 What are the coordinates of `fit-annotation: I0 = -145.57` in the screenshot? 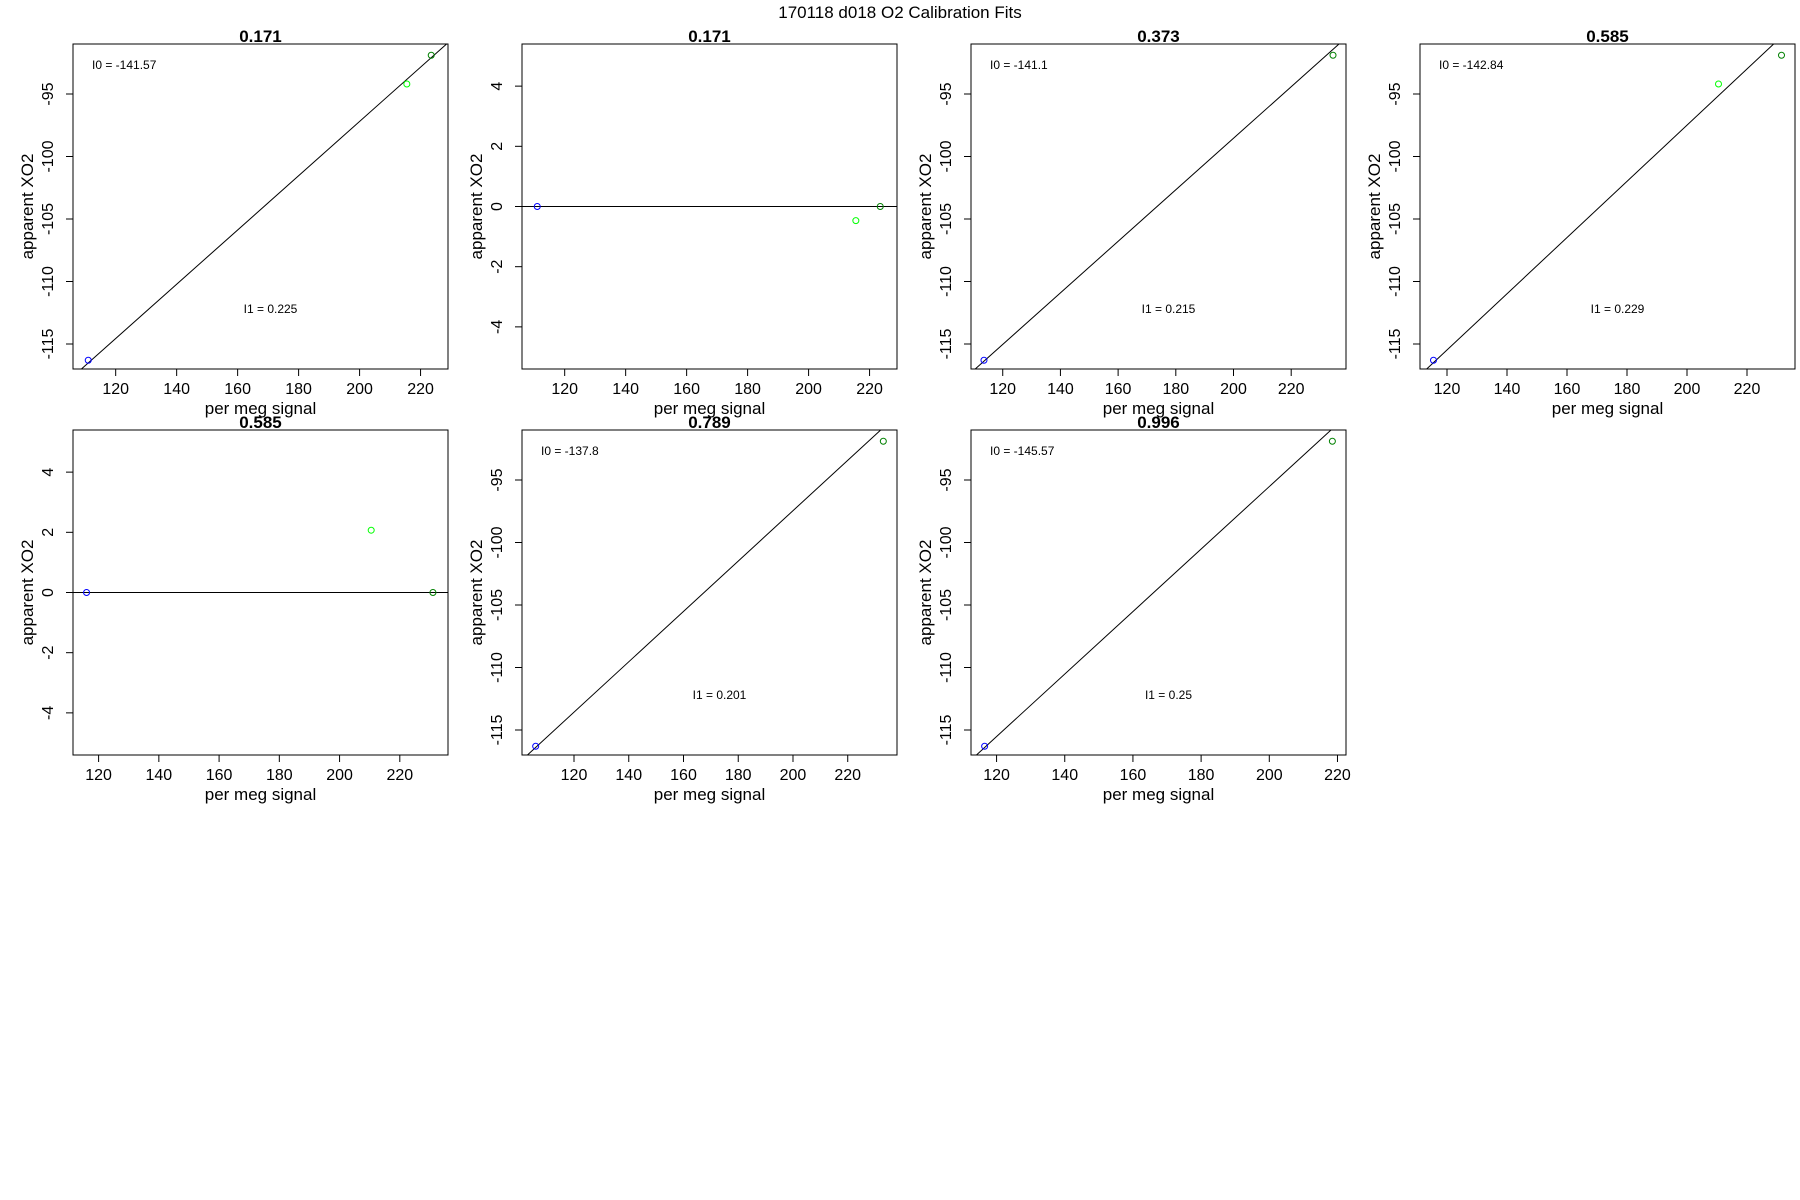 It's located at (1022, 451).